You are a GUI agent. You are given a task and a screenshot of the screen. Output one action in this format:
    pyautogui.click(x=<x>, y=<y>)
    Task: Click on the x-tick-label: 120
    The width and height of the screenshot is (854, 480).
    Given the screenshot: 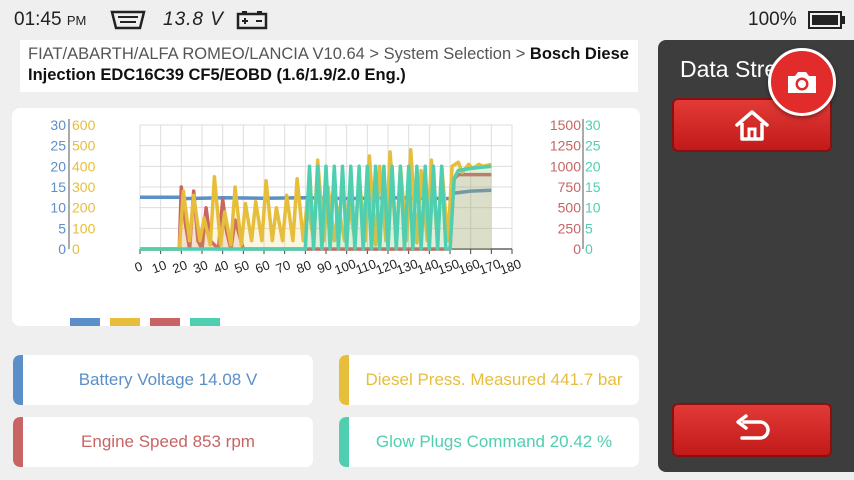 What is the action you would take?
    pyautogui.click(x=387, y=267)
    